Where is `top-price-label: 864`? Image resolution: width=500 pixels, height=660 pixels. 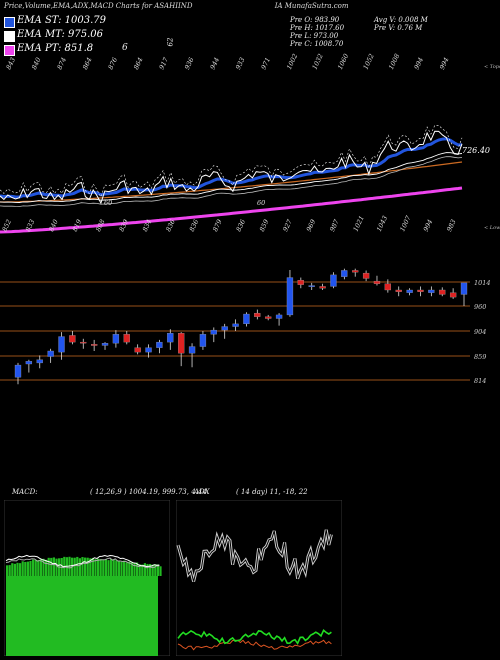 top-price-label: 864 is located at coordinates (138, 63).